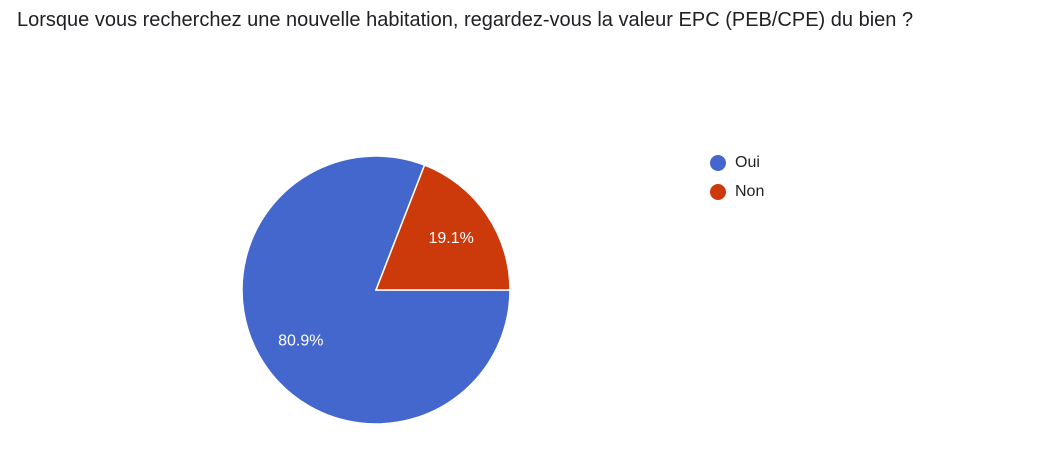 The image size is (1038, 449). What do you see at coordinates (451, 238) in the screenshot?
I see `slice-label: 19.1%` at bounding box center [451, 238].